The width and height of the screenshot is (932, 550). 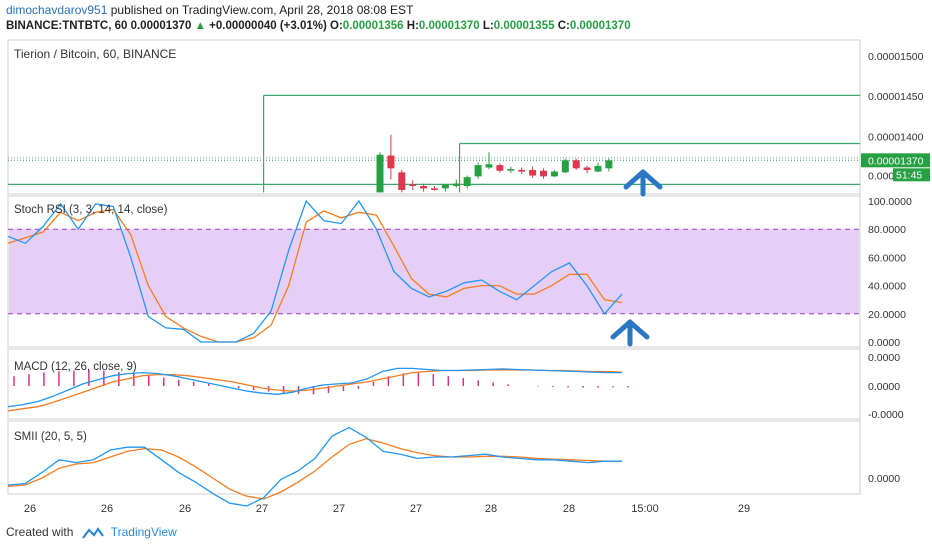 What do you see at coordinates (563, 26) in the screenshot?
I see `close-label: C:` at bounding box center [563, 26].